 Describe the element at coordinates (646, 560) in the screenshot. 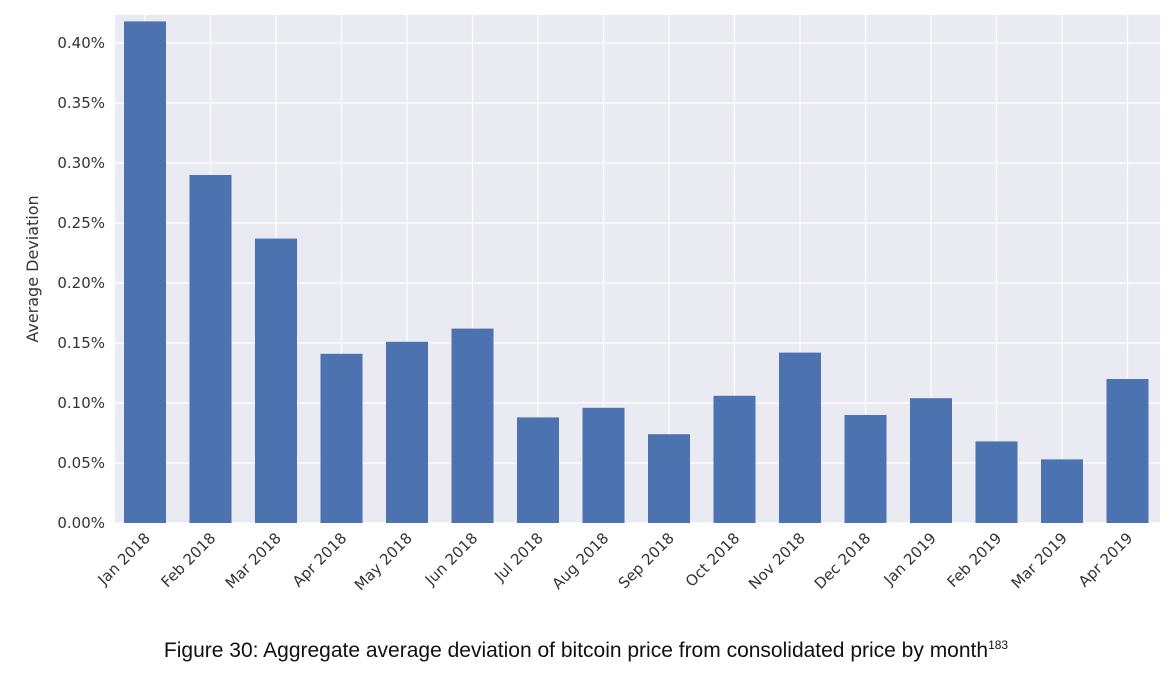

I see `x-tick-label: Sep 2018` at that location.